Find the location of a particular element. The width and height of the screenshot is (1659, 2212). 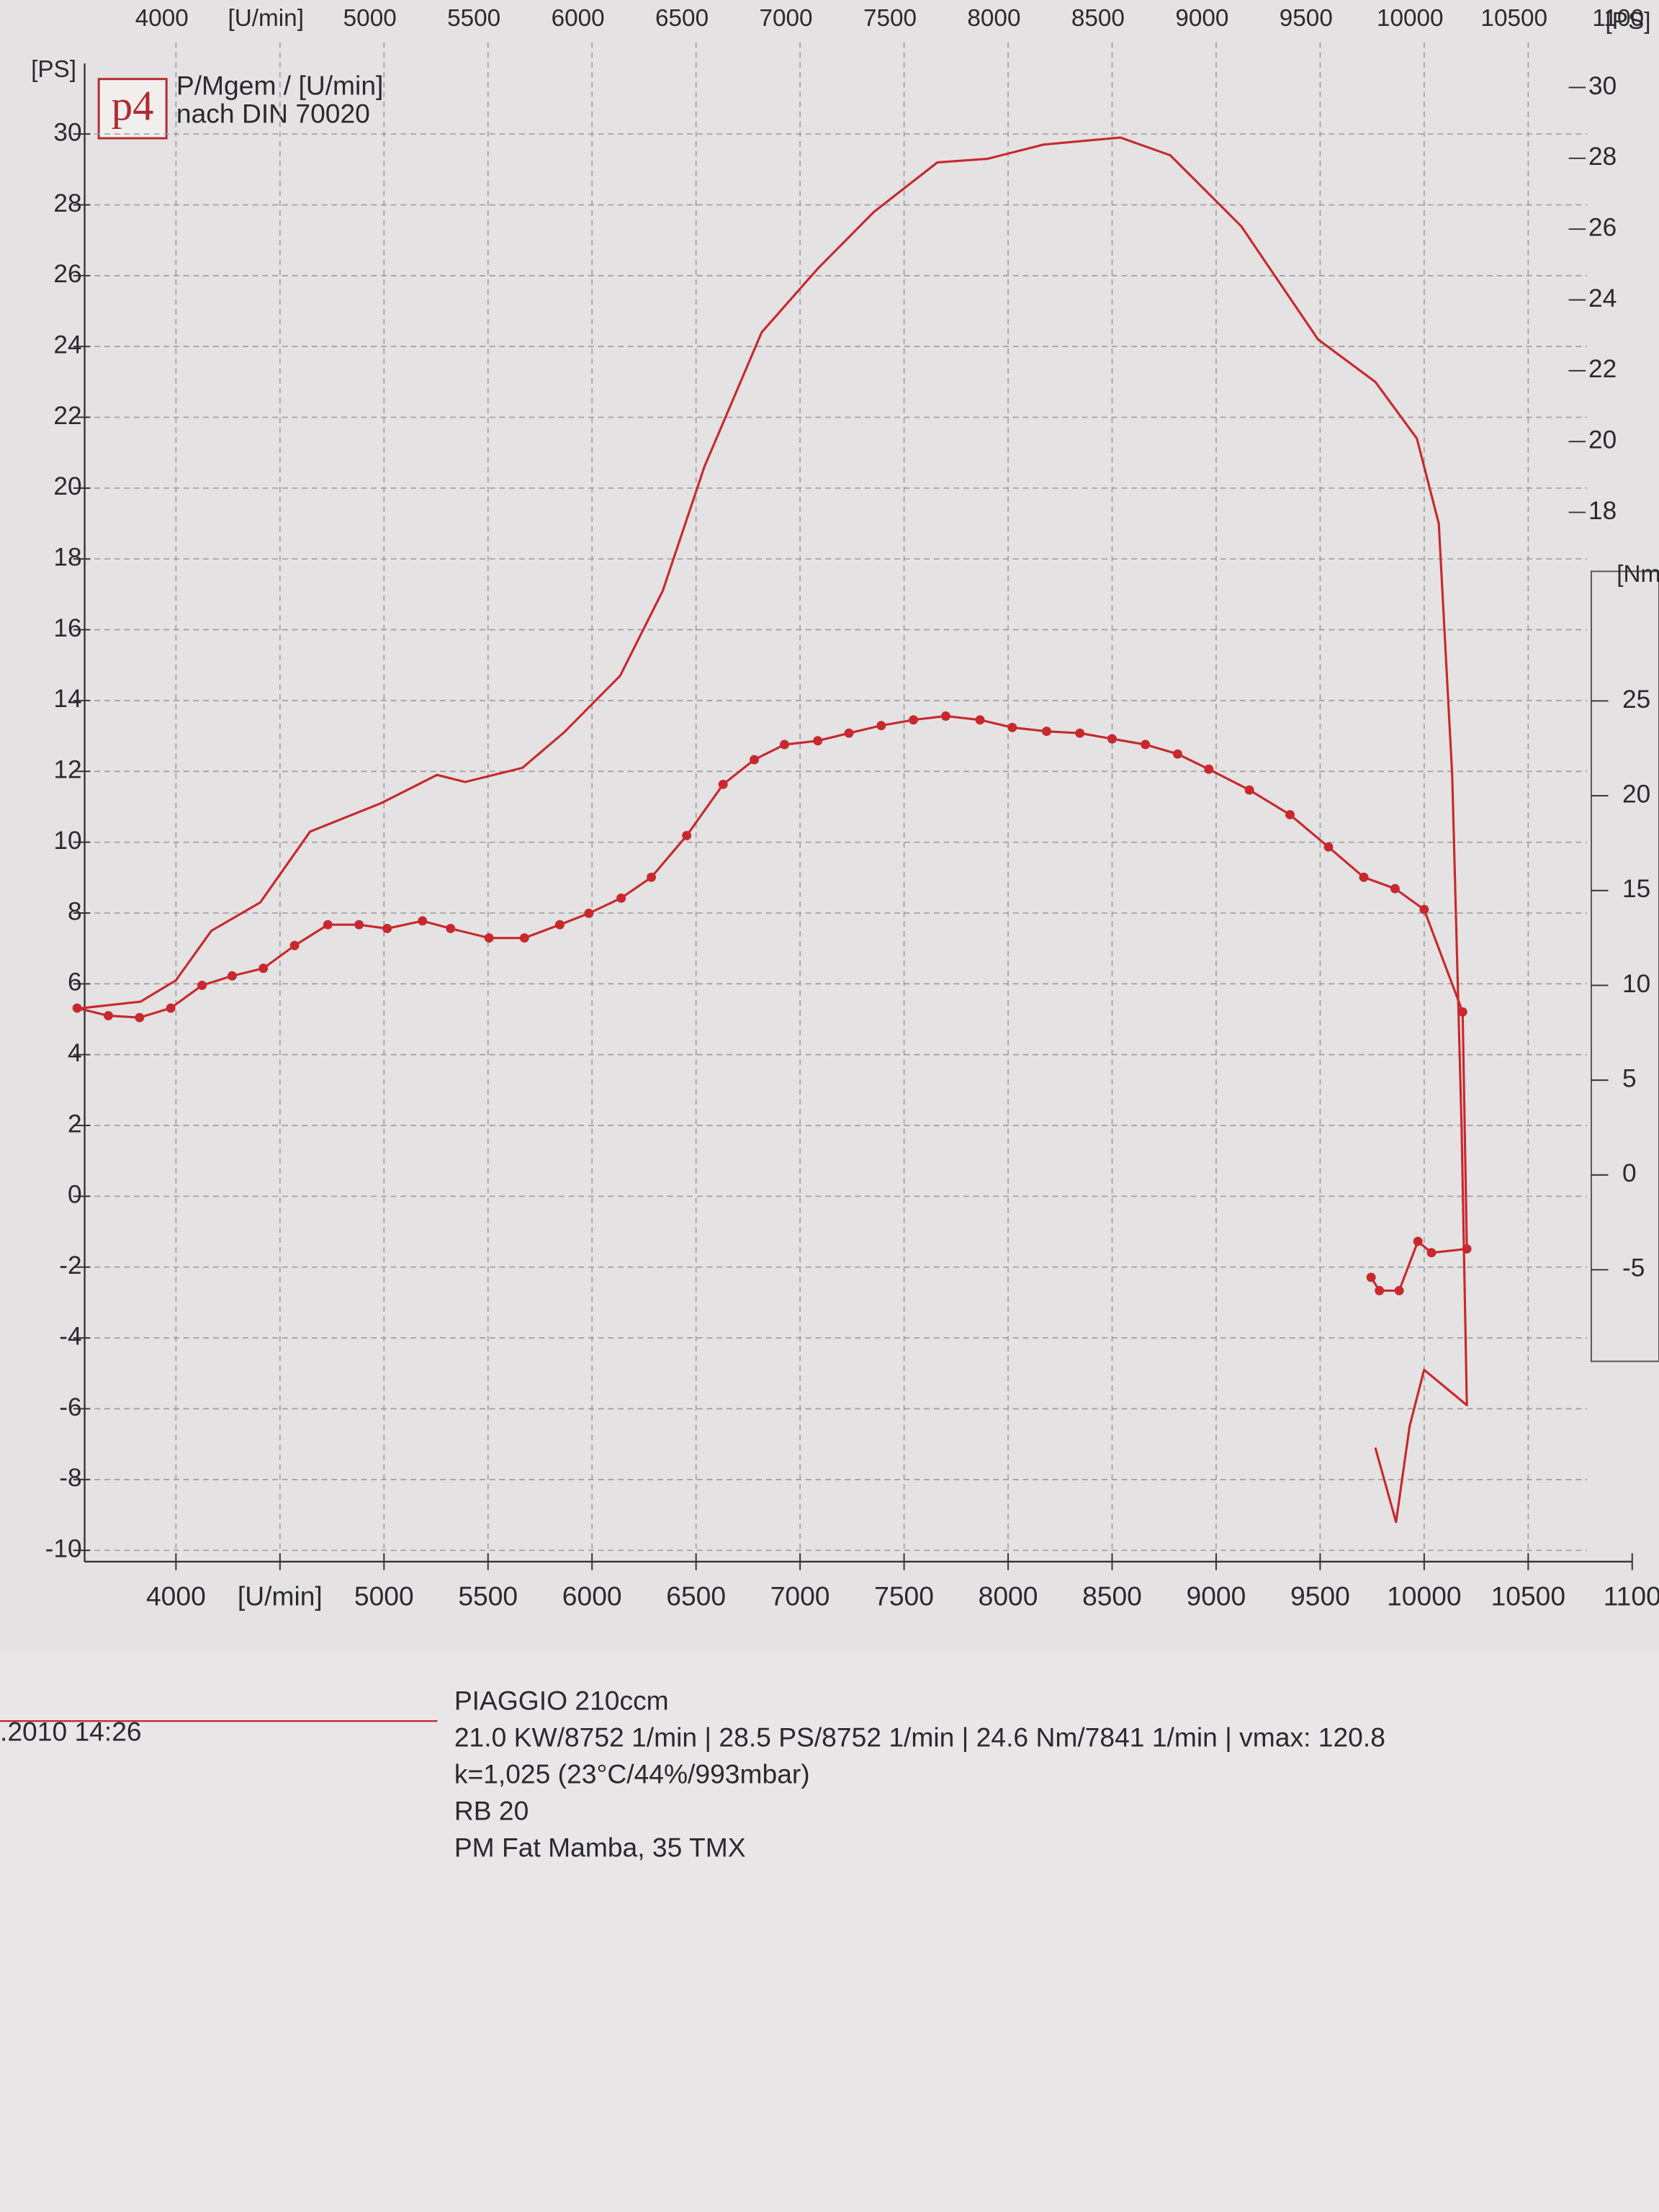

x-tick-label: 5000 is located at coordinates (384, 1596).